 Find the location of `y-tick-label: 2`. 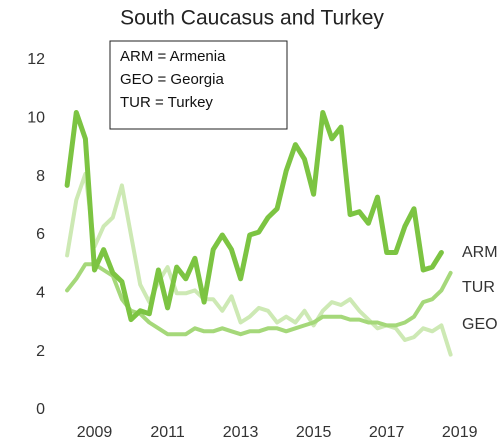

y-tick-label: 2 is located at coordinates (40, 351).